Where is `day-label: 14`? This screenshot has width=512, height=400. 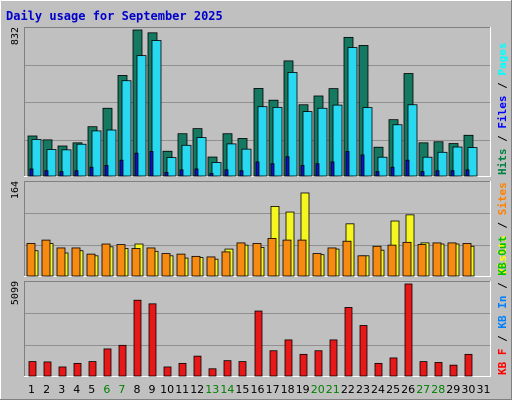
day-label: 14 is located at coordinates (227, 389).